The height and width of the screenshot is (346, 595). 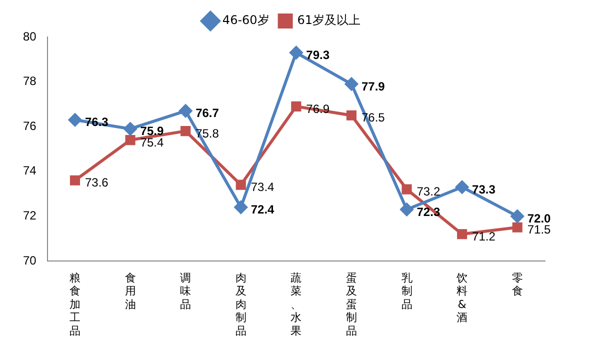 What do you see at coordinates (373, 86) in the screenshot?
I see `data-label: 77.9` at bounding box center [373, 86].